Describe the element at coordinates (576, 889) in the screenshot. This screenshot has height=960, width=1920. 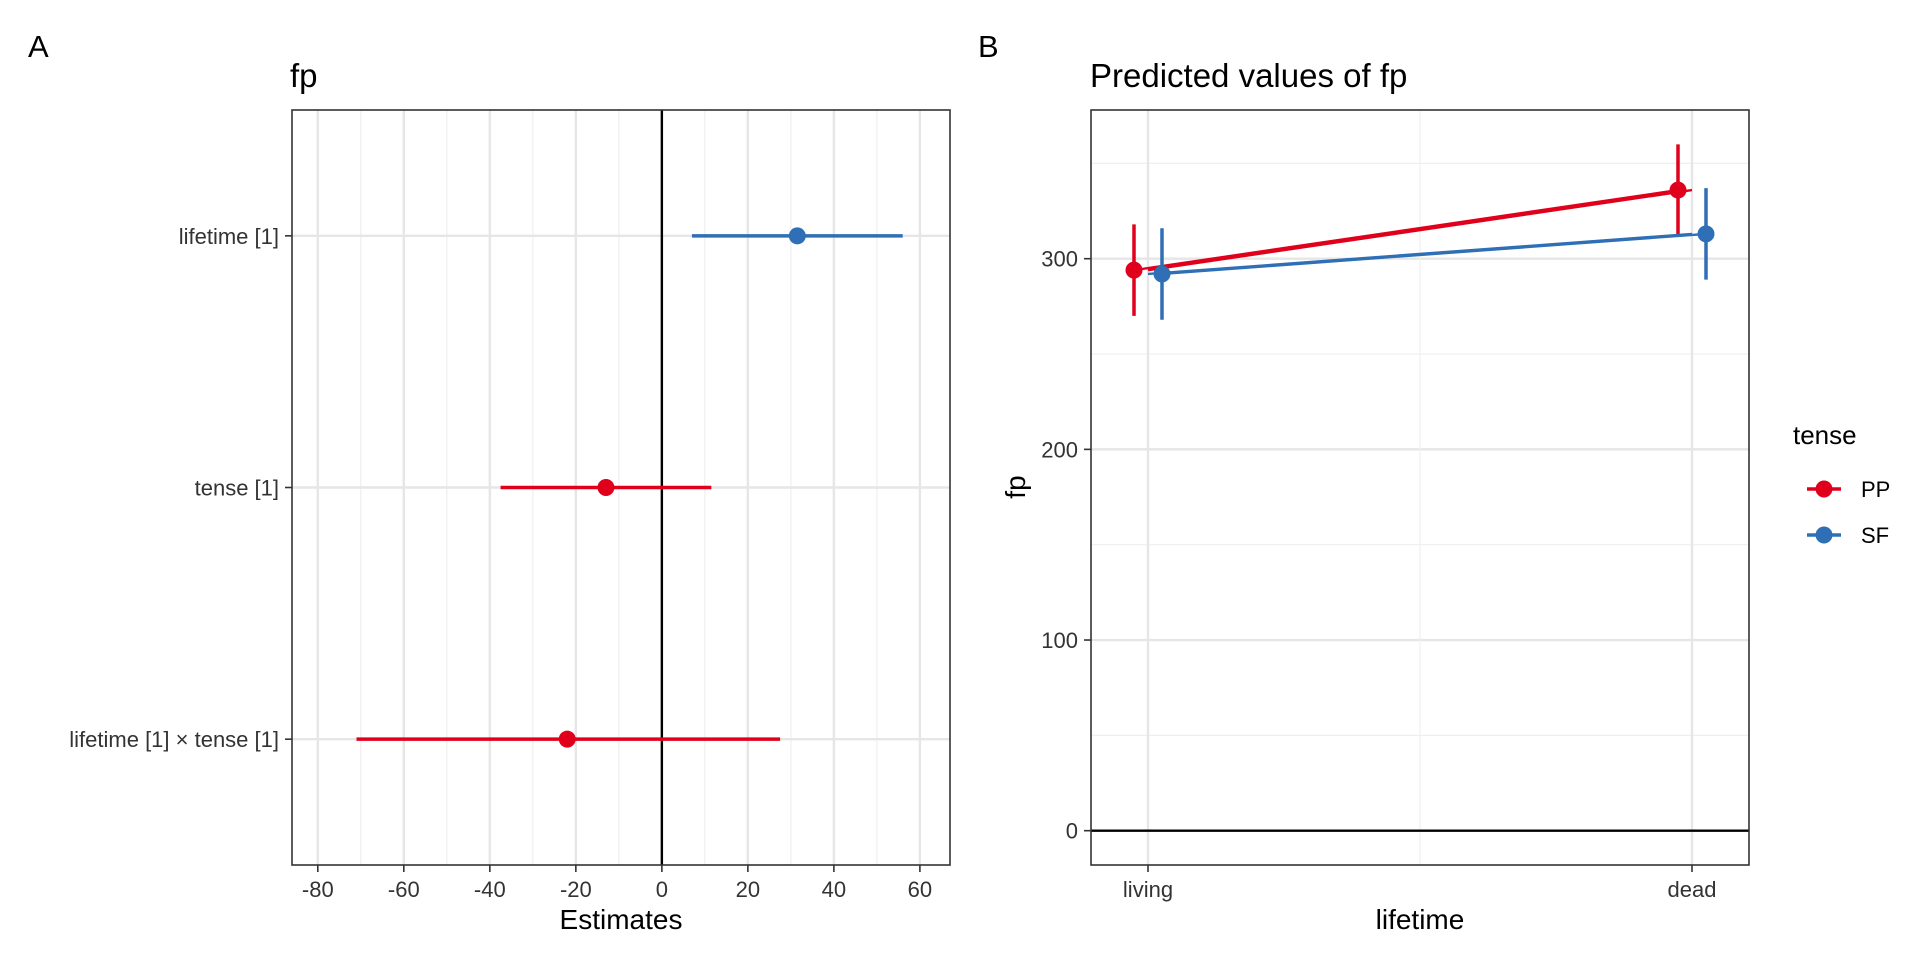
I see `x-tick-label: -20` at that location.